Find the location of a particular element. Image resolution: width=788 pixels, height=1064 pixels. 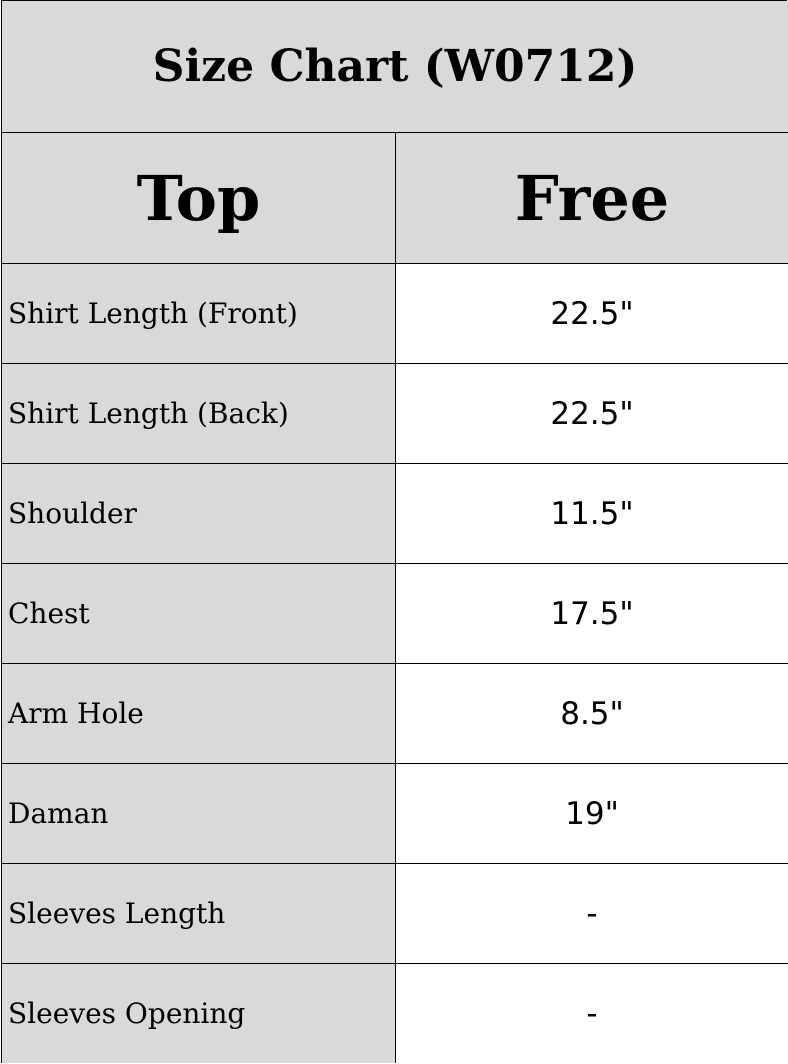

row-value: 17.5" is located at coordinates (592, 614).